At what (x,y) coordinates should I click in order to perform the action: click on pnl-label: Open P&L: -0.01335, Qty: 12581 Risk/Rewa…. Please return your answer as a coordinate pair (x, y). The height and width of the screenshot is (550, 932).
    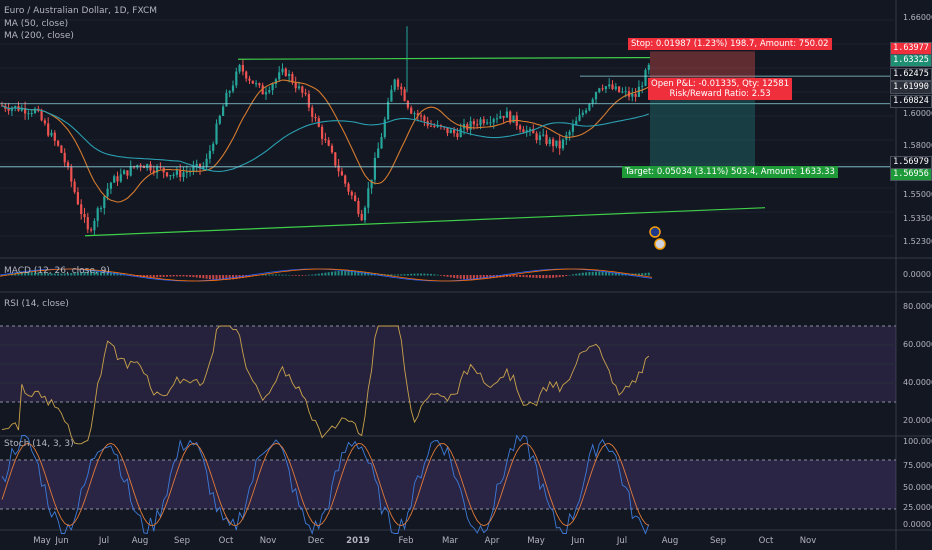
    Looking at the image, I should click on (720, 89).